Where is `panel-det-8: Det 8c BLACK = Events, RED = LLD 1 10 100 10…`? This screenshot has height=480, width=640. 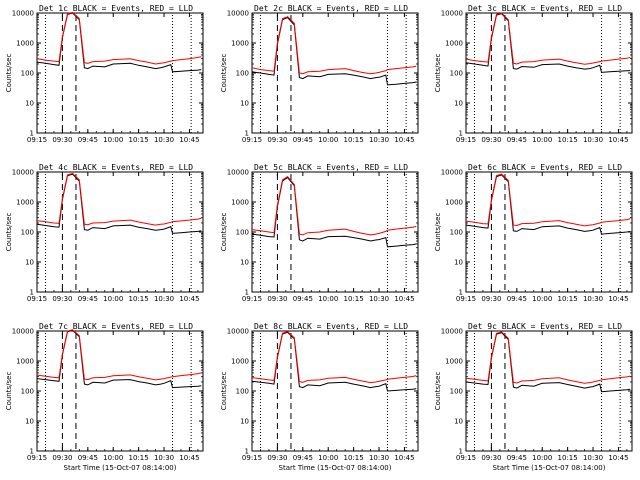 panel-det-8: Det 8c BLACK = Events, RED = LLD 1 10 100 10… is located at coordinates (319, 397).